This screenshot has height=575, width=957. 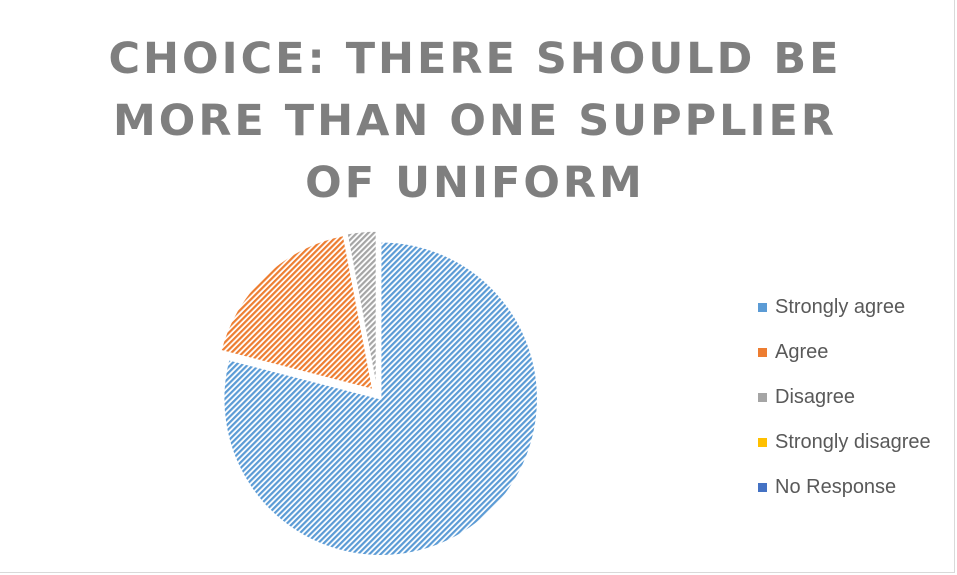 What do you see at coordinates (844, 352) in the screenshot?
I see `legend-item-agree: Agree` at bounding box center [844, 352].